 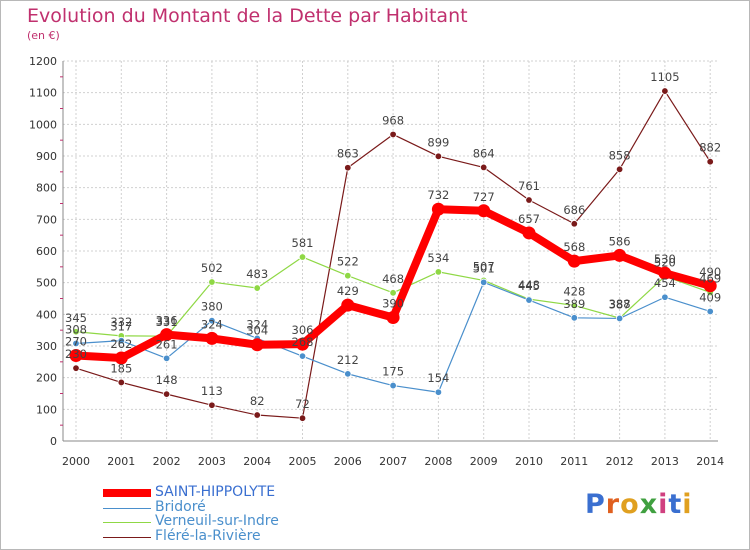 What do you see at coordinates (393, 304) in the screenshot?
I see `data-label: 390` at bounding box center [393, 304].